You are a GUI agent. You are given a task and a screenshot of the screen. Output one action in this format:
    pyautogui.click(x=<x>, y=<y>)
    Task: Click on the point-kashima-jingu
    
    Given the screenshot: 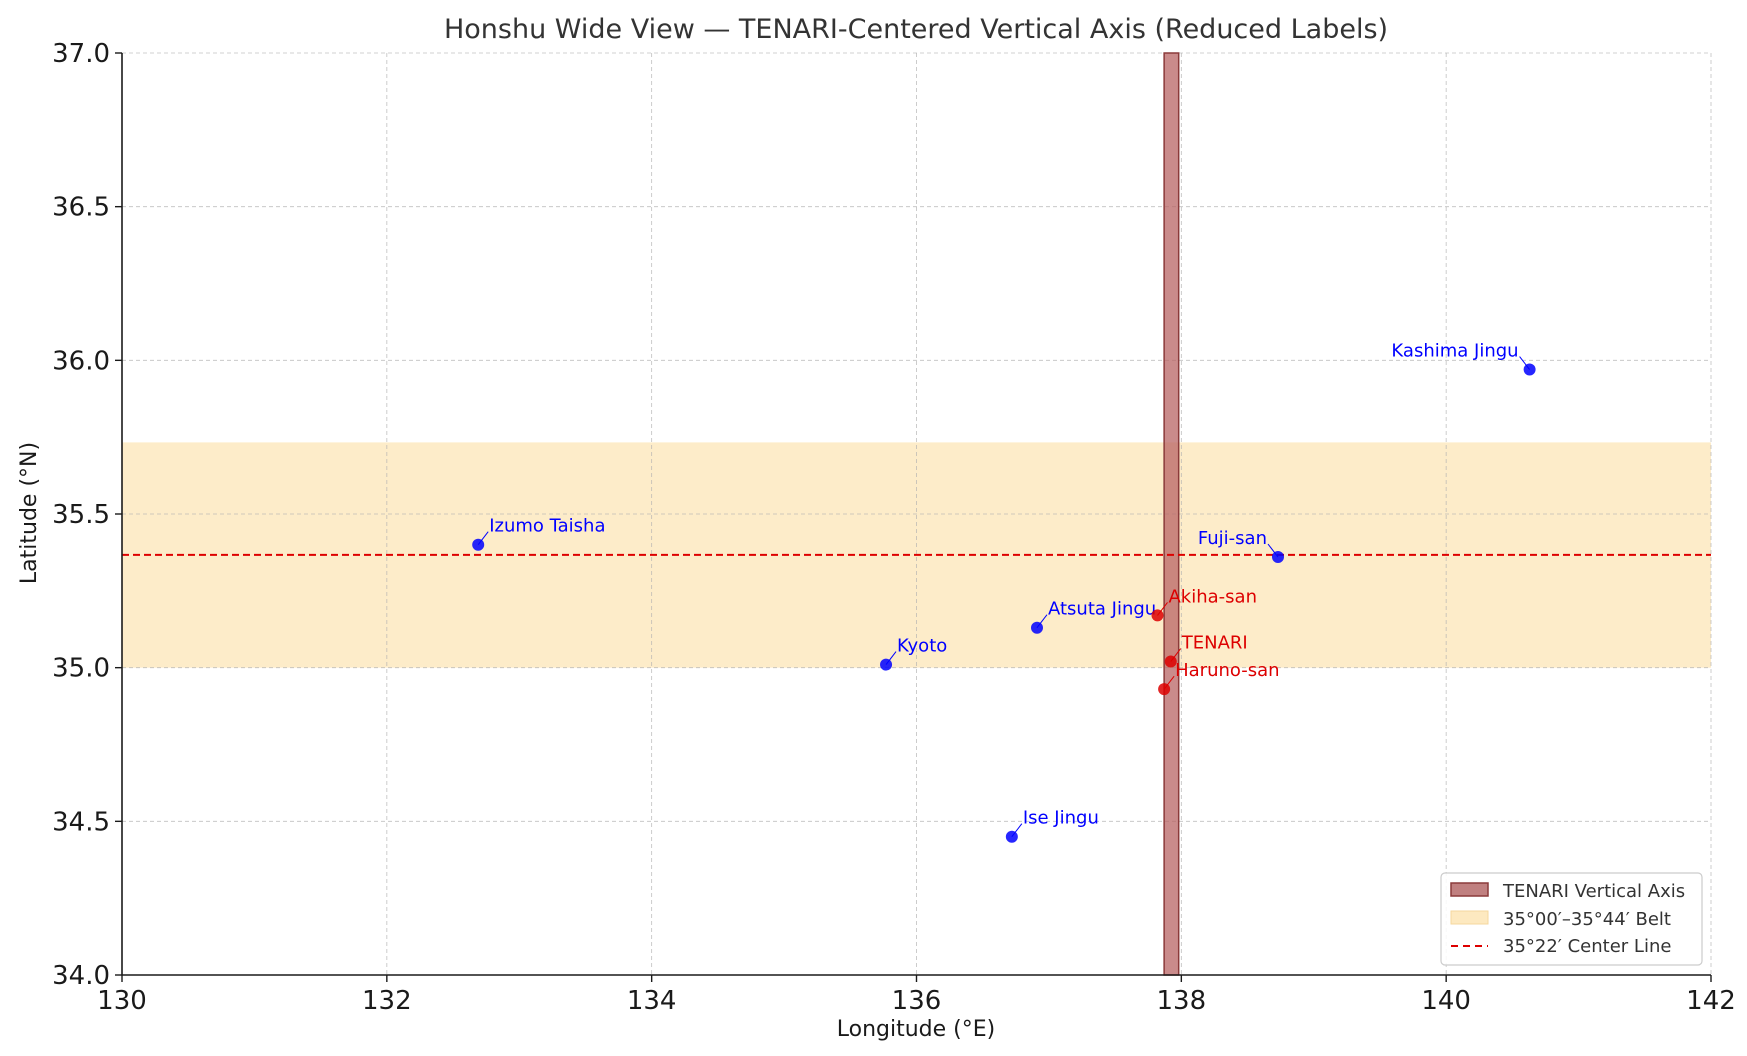 What is the action you would take?
    pyautogui.click(x=1529, y=369)
    